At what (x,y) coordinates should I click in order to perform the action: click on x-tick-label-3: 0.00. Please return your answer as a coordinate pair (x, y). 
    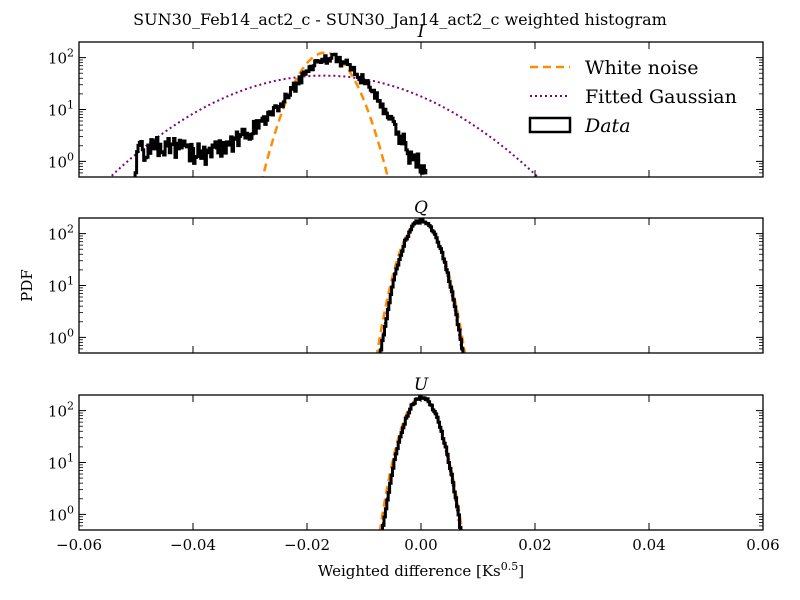
    Looking at the image, I should click on (420, 545).